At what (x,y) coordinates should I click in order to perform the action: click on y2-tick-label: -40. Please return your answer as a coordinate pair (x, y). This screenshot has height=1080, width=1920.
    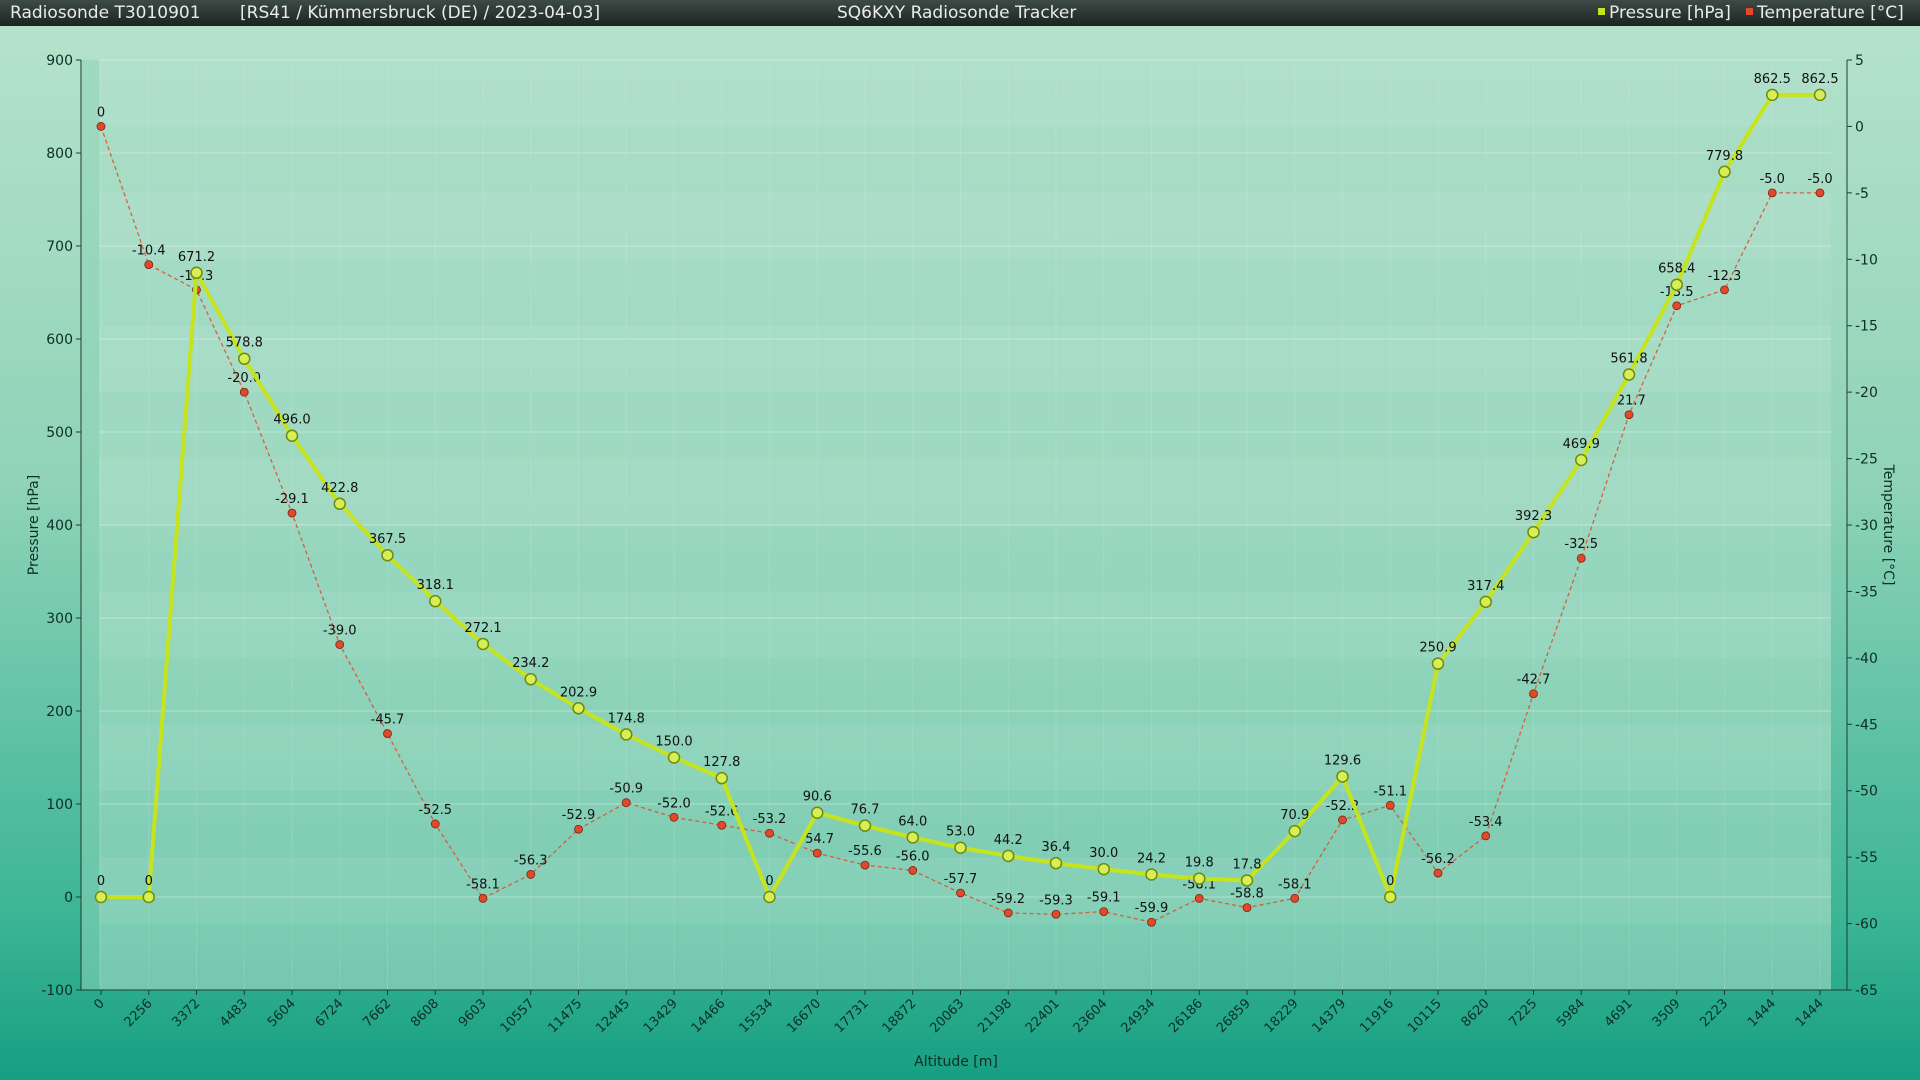
    Looking at the image, I should click on (1866, 659).